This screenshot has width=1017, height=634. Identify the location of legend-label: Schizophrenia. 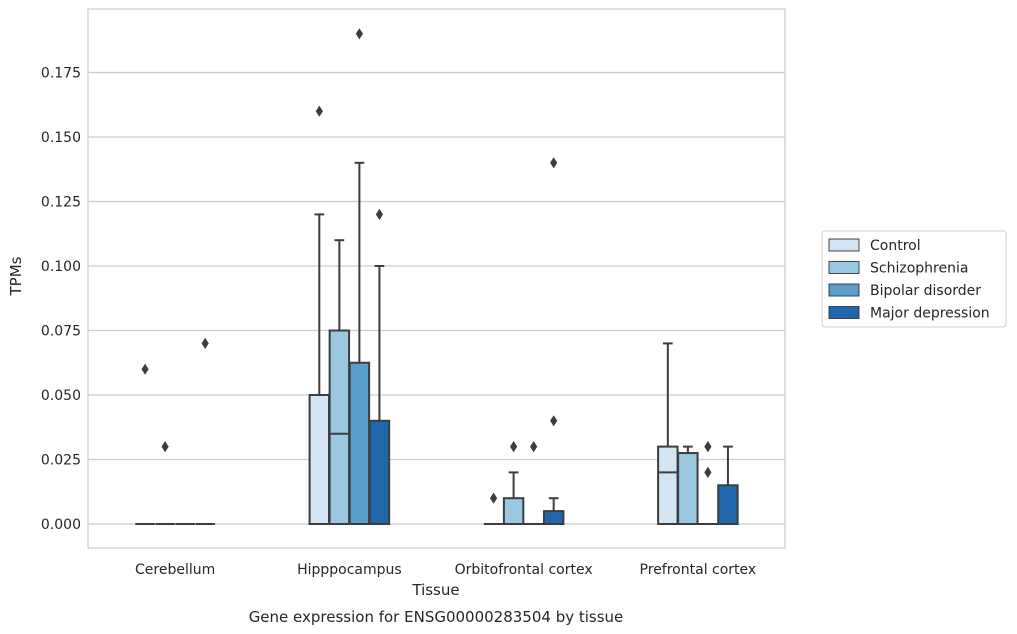
(919, 269).